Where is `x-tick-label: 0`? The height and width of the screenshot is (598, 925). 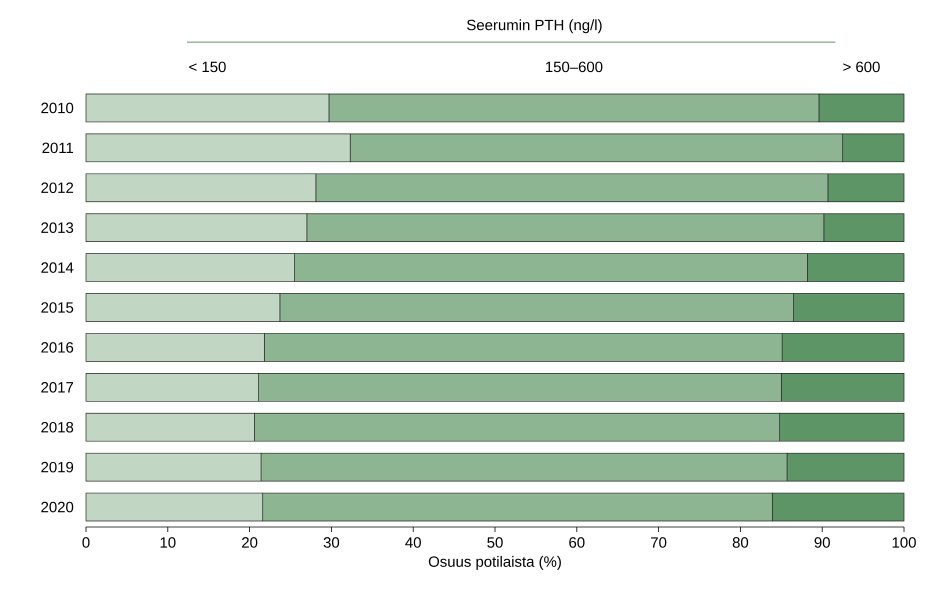 x-tick-label: 0 is located at coordinates (86, 542).